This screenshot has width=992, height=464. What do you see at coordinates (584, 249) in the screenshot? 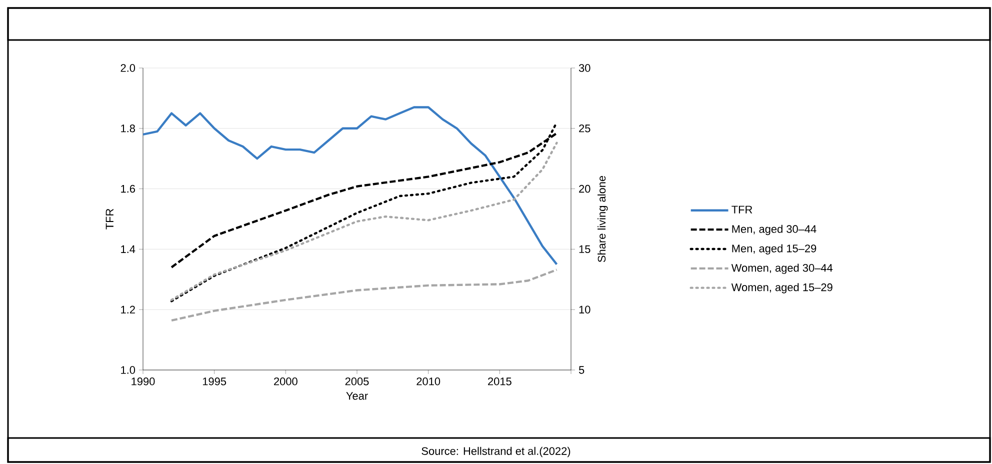
I see `y2-tick-label: 15` at bounding box center [584, 249].